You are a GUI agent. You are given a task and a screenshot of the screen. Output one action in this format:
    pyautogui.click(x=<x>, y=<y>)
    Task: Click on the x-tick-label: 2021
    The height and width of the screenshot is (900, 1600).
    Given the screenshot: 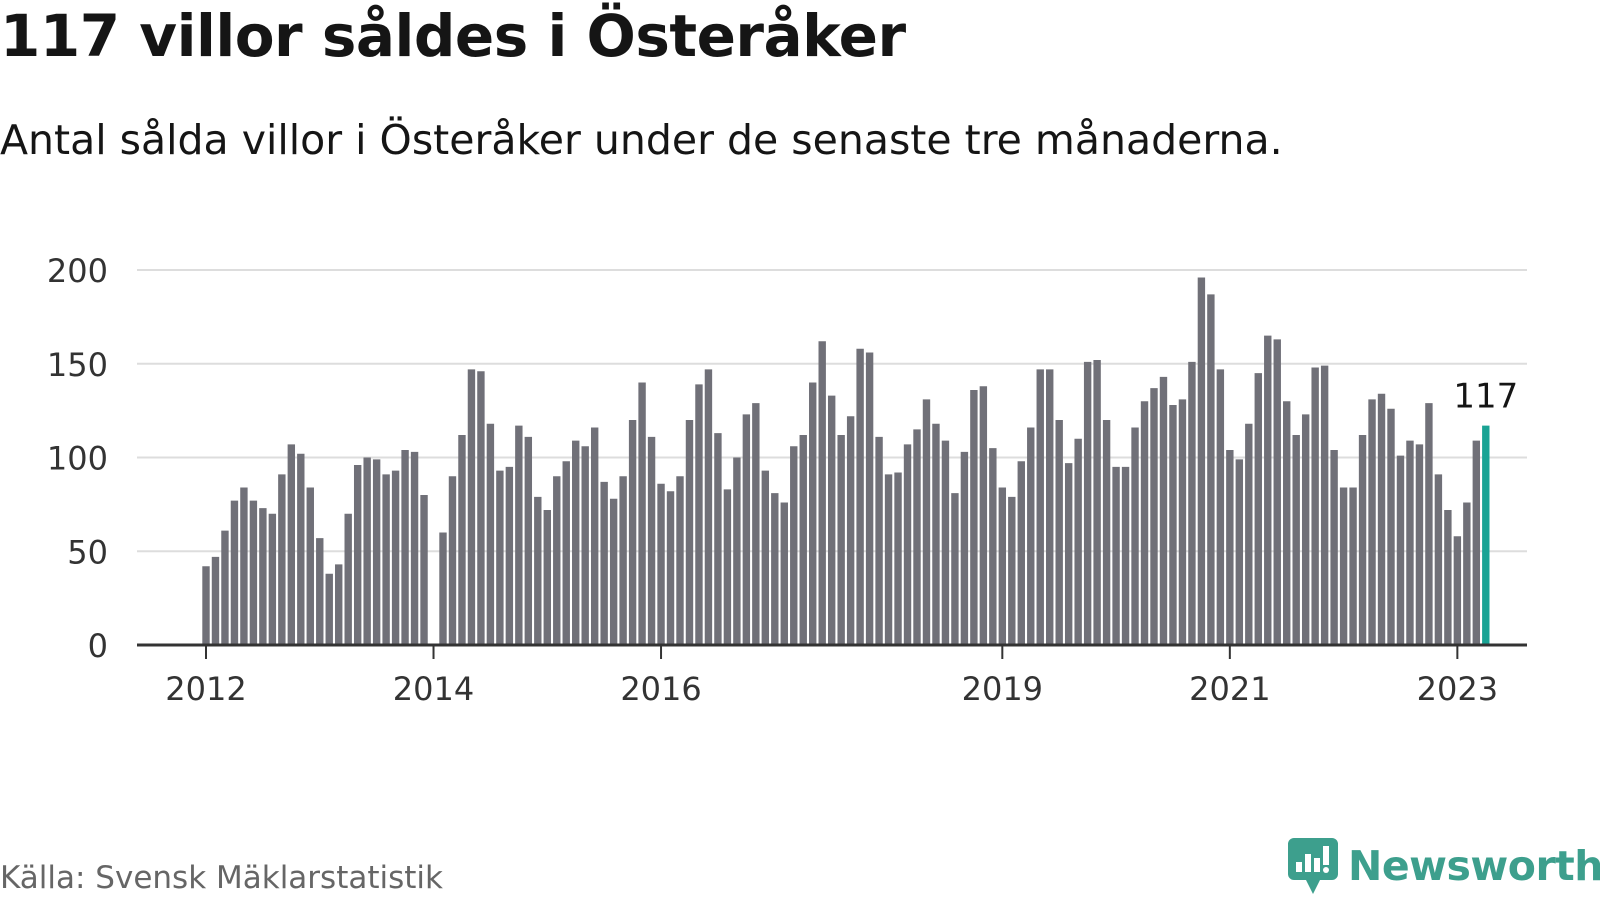 What is the action you would take?
    pyautogui.click(x=1229, y=689)
    